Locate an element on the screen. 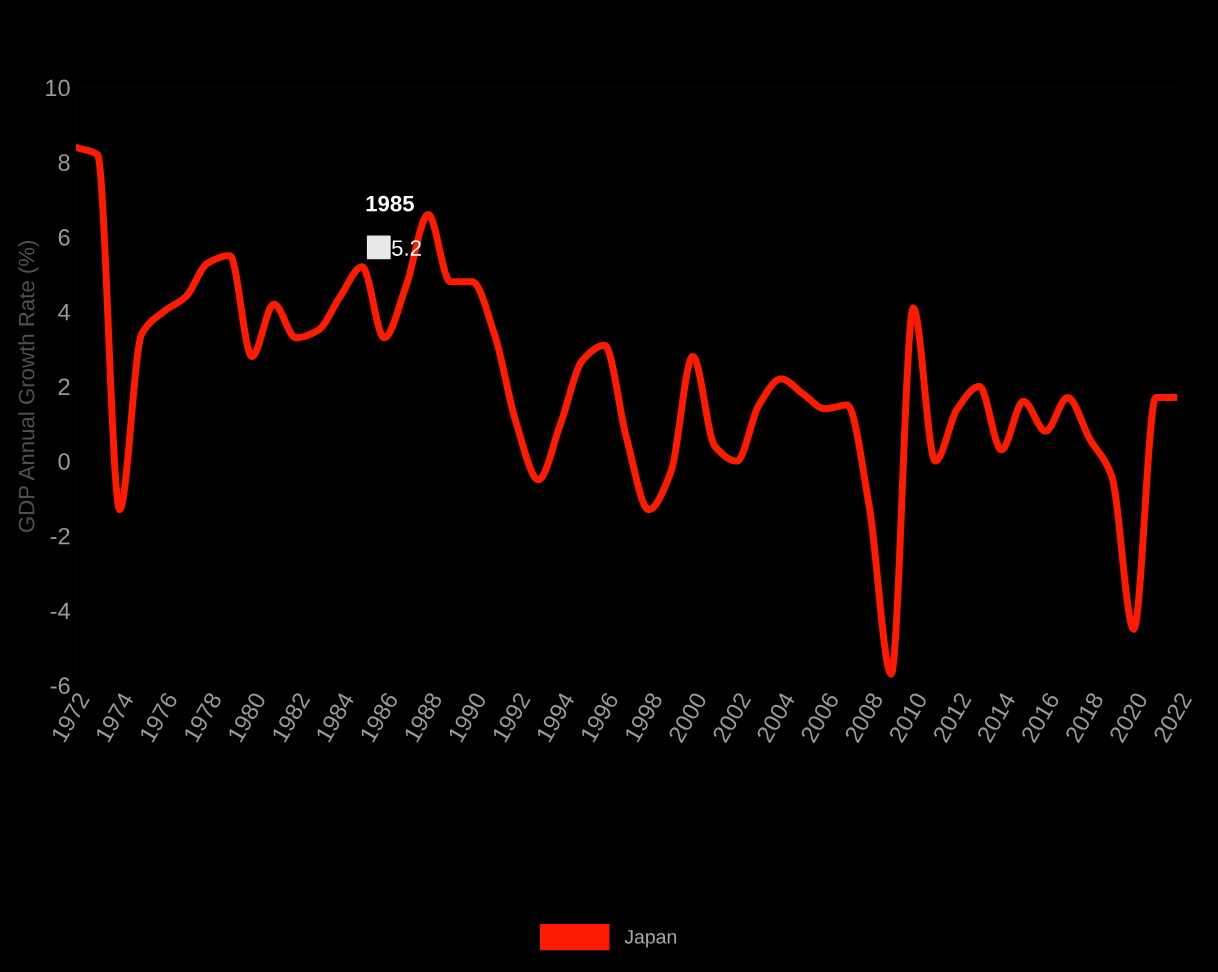 The image size is (1218, 972). annotation: 1985 is located at coordinates (390, 203).